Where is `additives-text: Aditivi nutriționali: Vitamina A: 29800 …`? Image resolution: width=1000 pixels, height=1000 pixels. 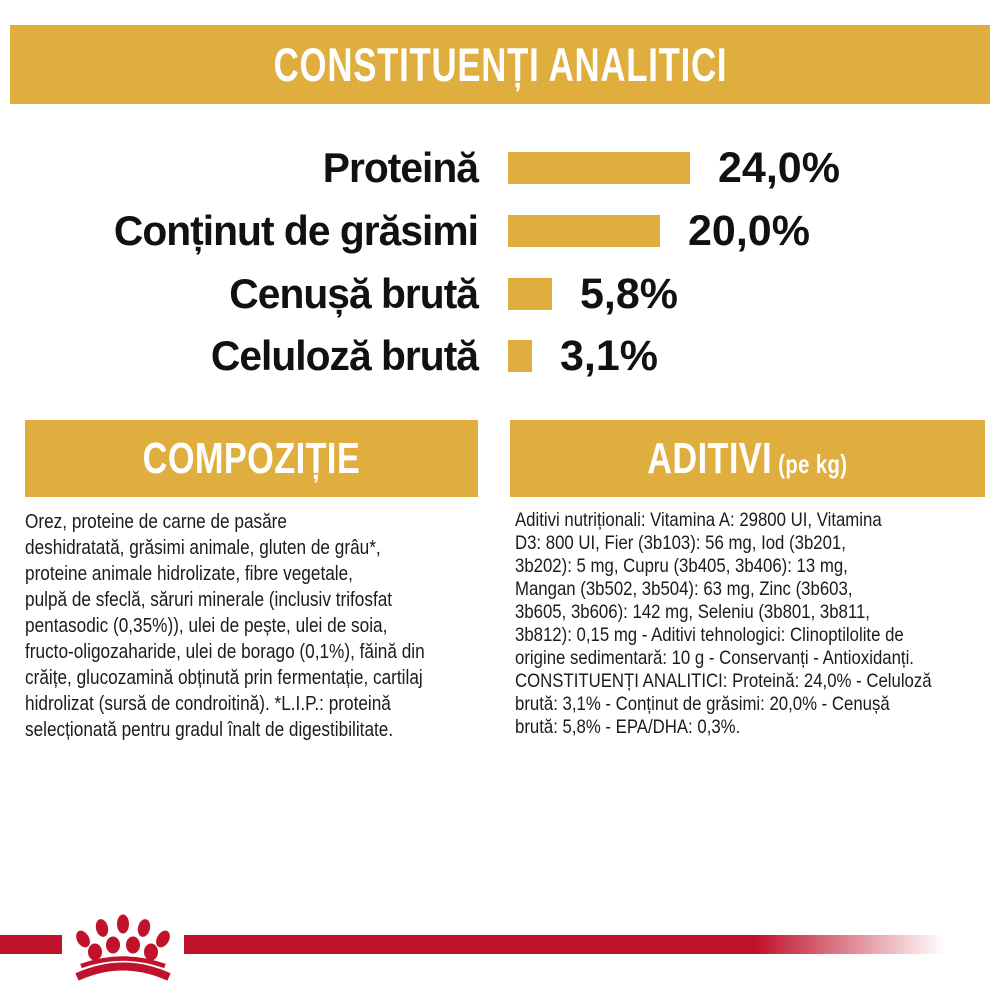
additives-text: Aditivi nutriționali: Vitamina A: 29800 … is located at coordinates (751, 624).